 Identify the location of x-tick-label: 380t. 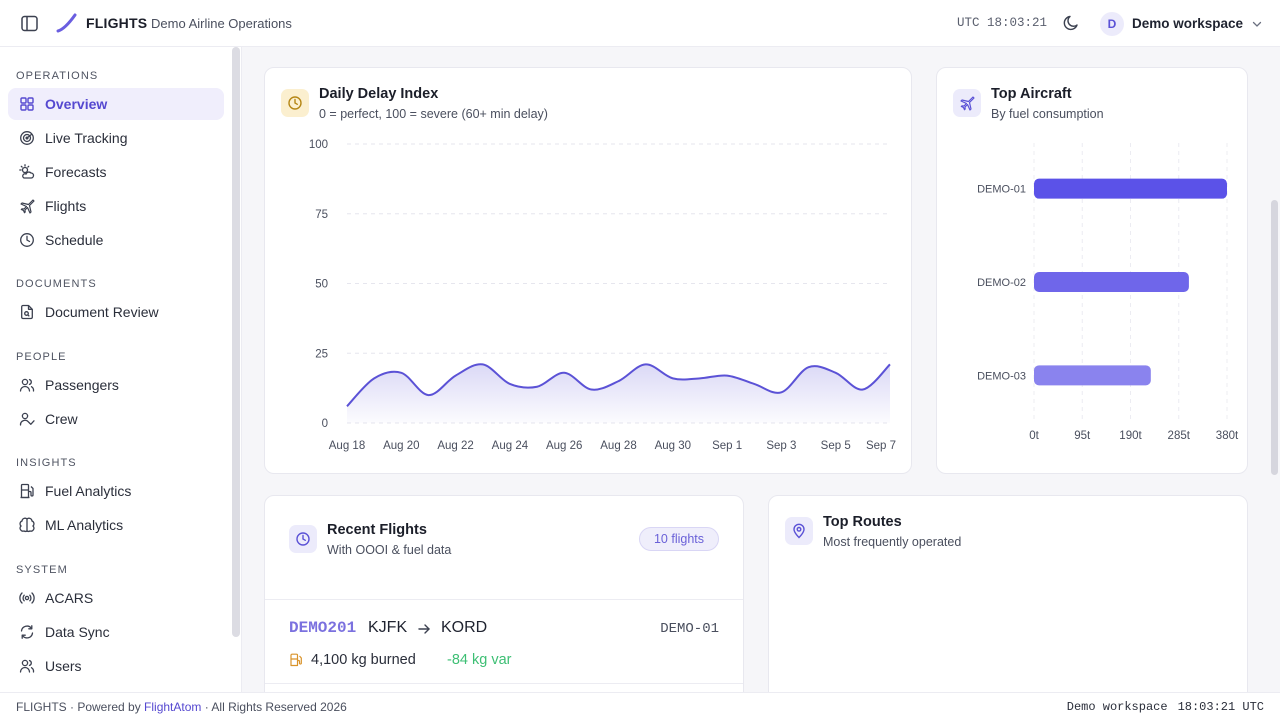
(1227, 436).